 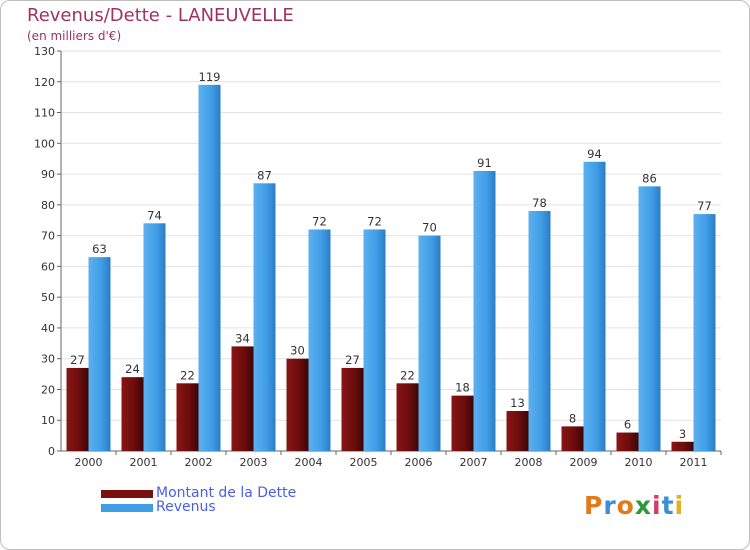 I want to click on x-tick-label: 2006, so click(x=419, y=462).